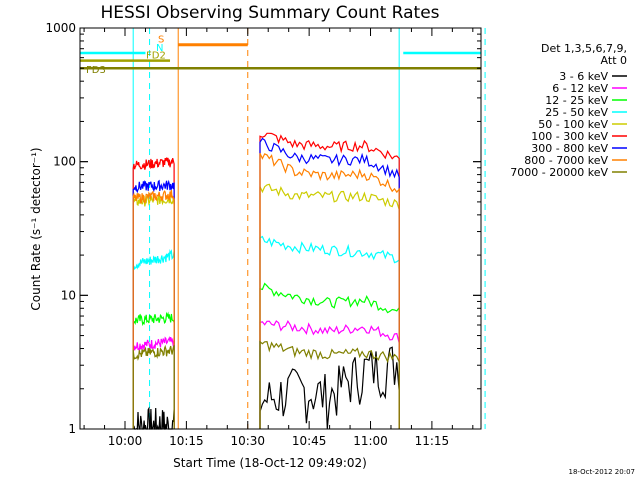  I want to click on legend-label-1: 3 - 6 keV, so click(583, 76).